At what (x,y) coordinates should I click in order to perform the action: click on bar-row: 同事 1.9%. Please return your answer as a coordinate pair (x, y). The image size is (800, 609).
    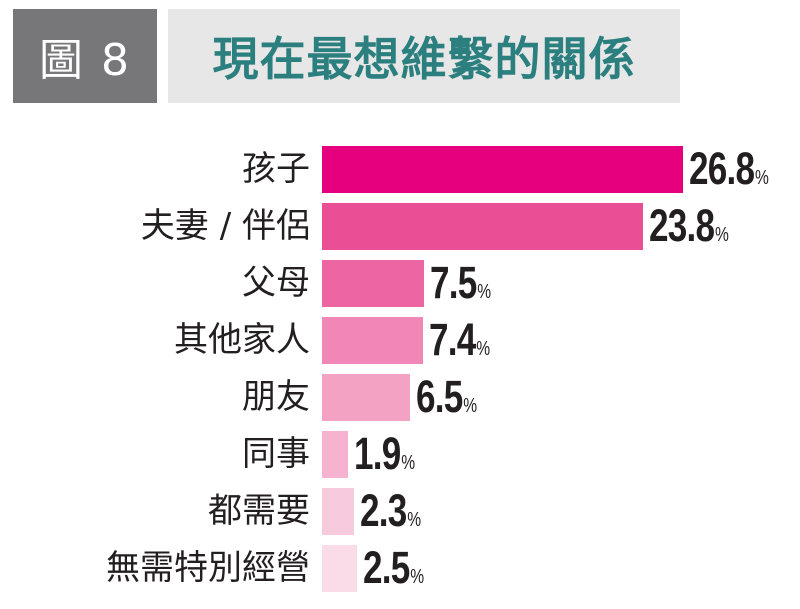
    Looking at the image, I should click on (400, 453).